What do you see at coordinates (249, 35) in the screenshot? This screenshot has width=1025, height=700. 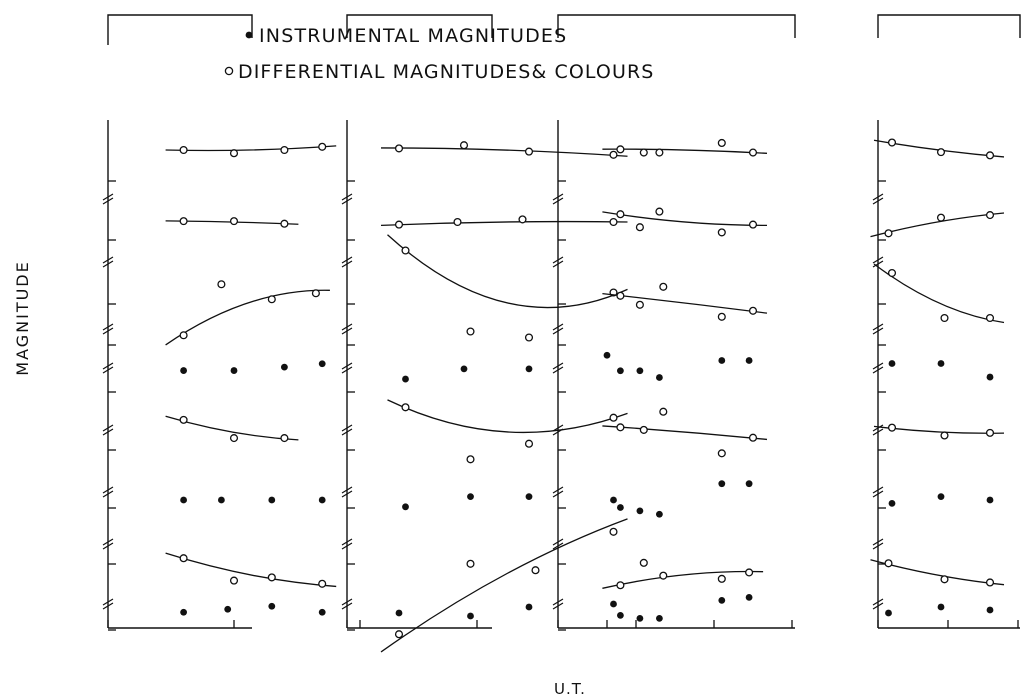 I see `legend-filled-marker` at bounding box center [249, 35].